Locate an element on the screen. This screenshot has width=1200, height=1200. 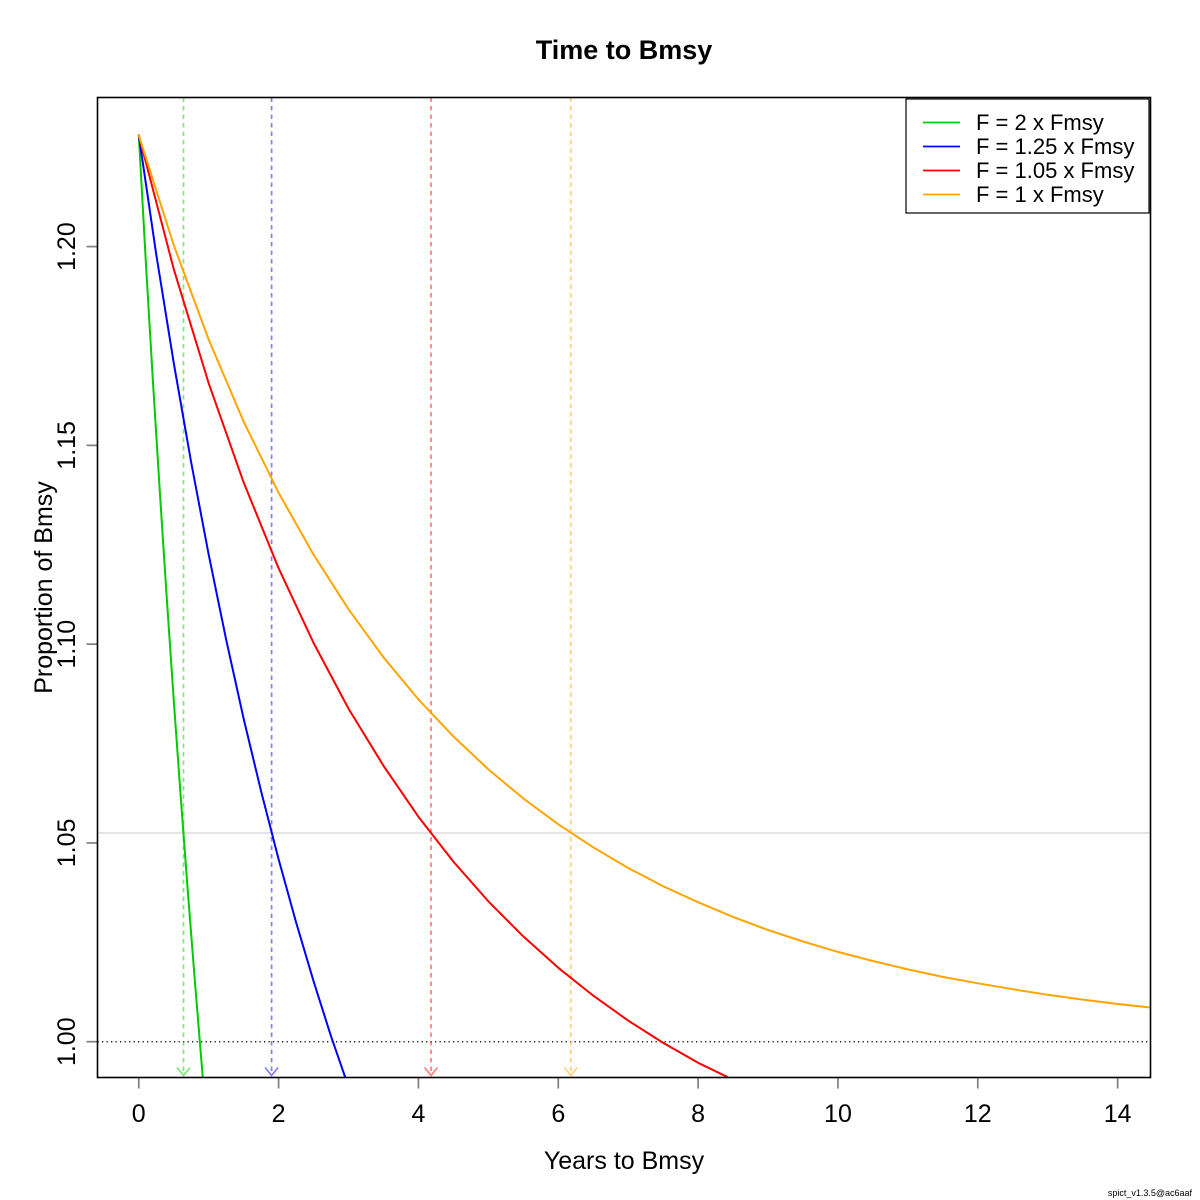
y-axis-tick-label: 1.05 is located at coordinates (67, 843).